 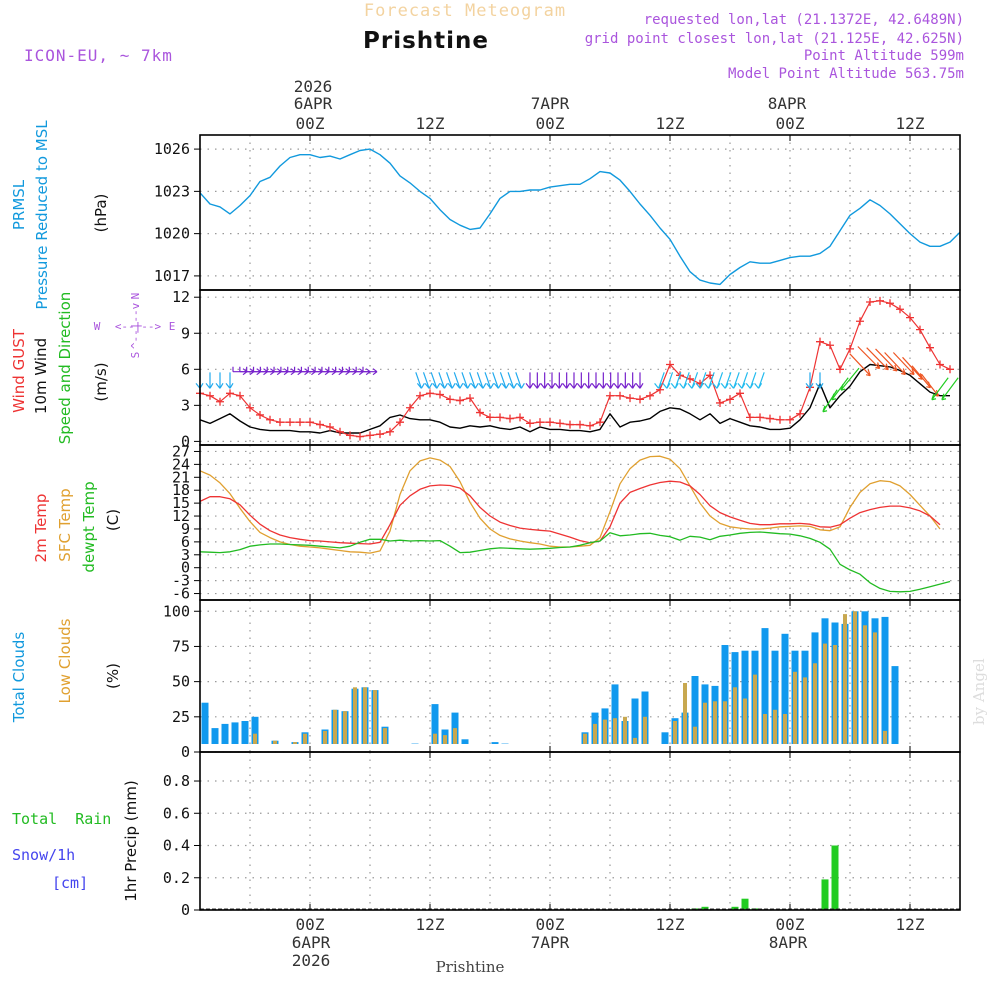 What do you see at coordinates (470, 967) in the screenshot?
I see `footer-location: Prishtine` at bounding box center [470, 967].